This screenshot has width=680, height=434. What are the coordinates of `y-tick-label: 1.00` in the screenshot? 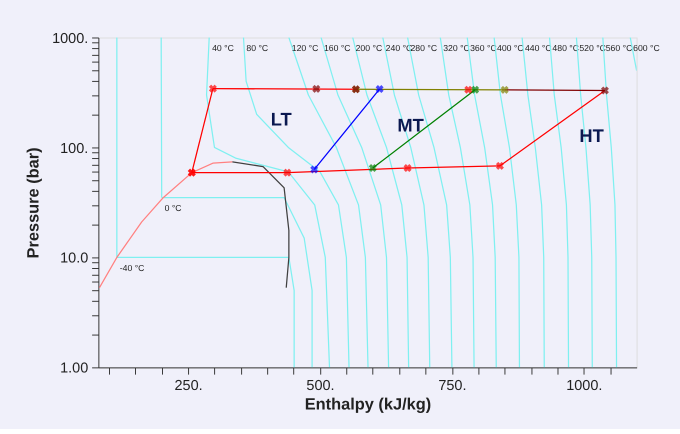 It's located at (74, 368).